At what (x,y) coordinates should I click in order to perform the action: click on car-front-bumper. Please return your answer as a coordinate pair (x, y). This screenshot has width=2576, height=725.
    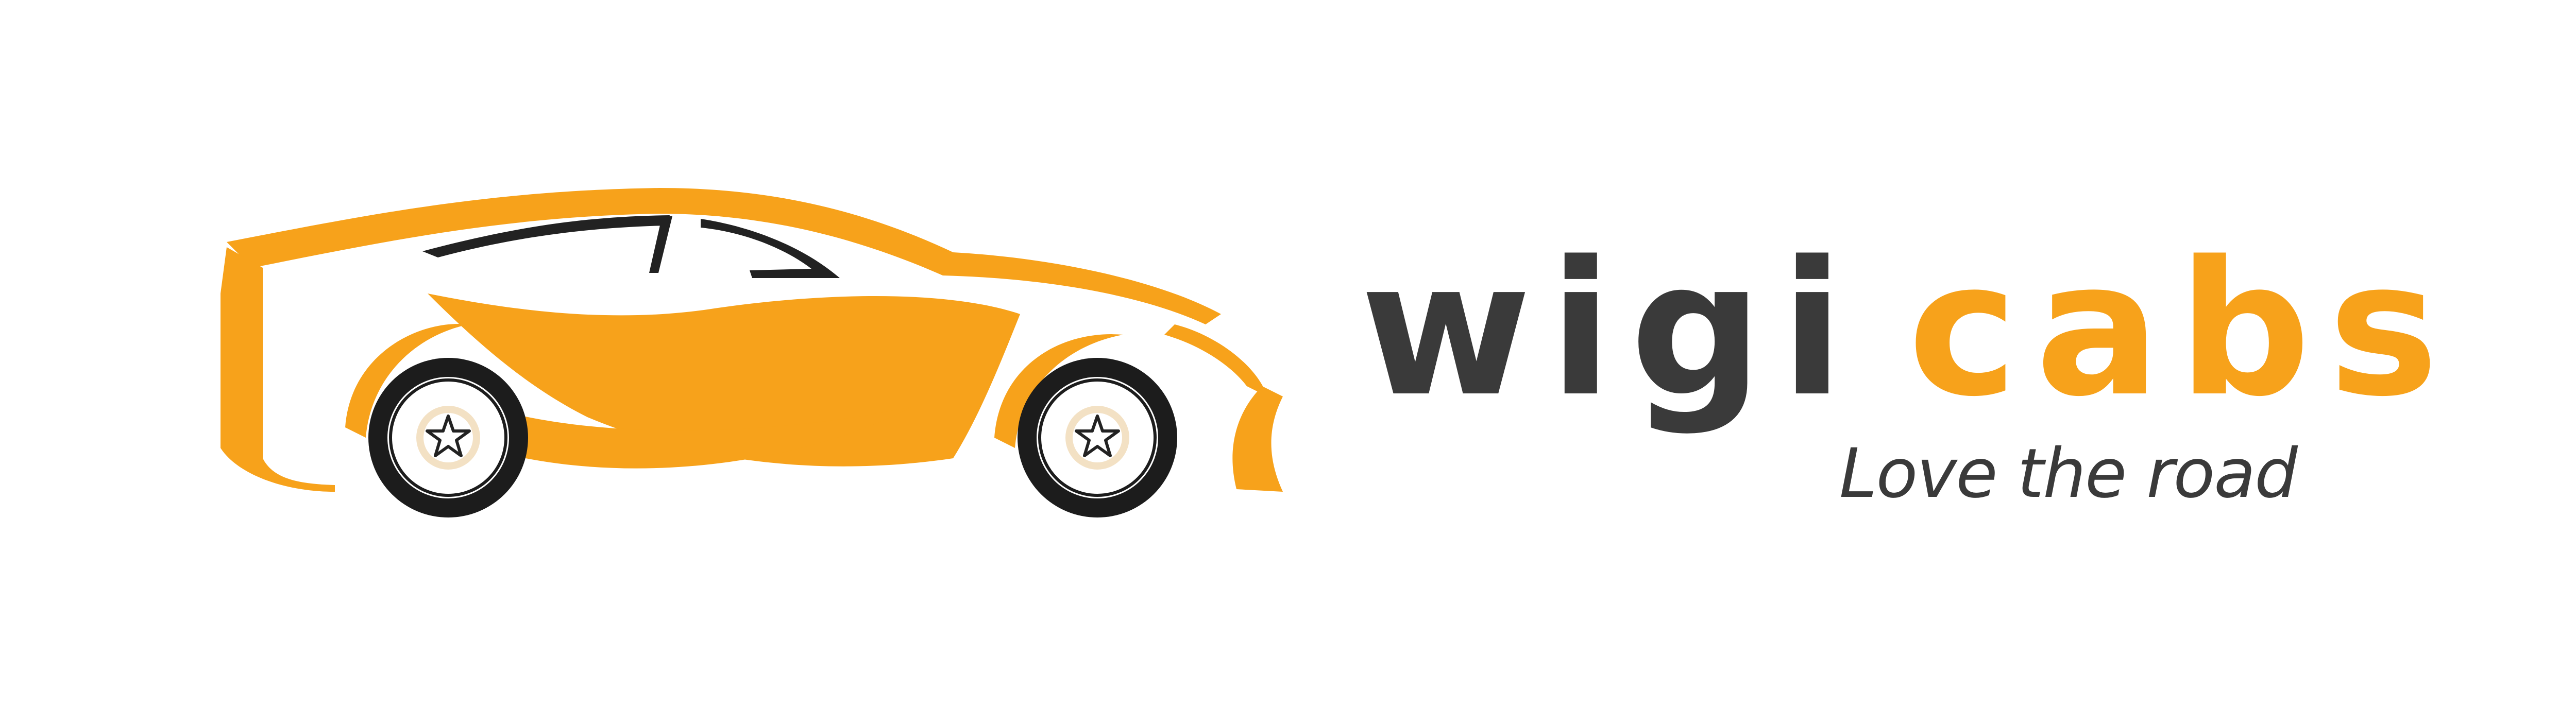
    Looking at the image, I should click on (1257, 439).